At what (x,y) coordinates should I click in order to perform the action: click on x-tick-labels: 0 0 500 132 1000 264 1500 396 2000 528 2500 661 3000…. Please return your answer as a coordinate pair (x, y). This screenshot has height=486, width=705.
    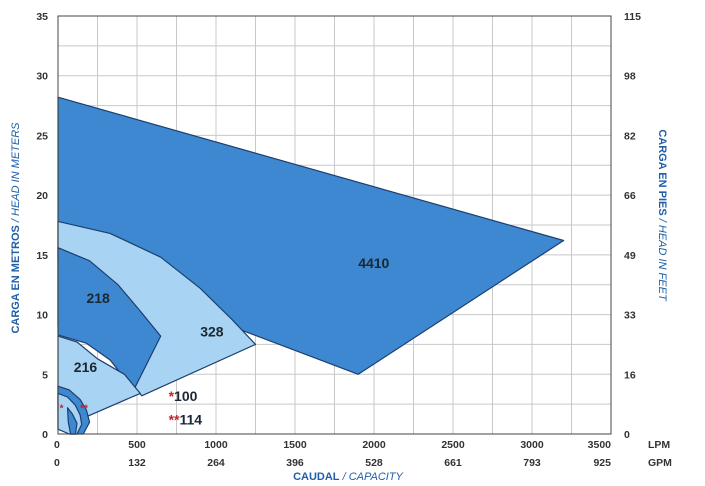
    Looking at the image, I should click on (332, 454).